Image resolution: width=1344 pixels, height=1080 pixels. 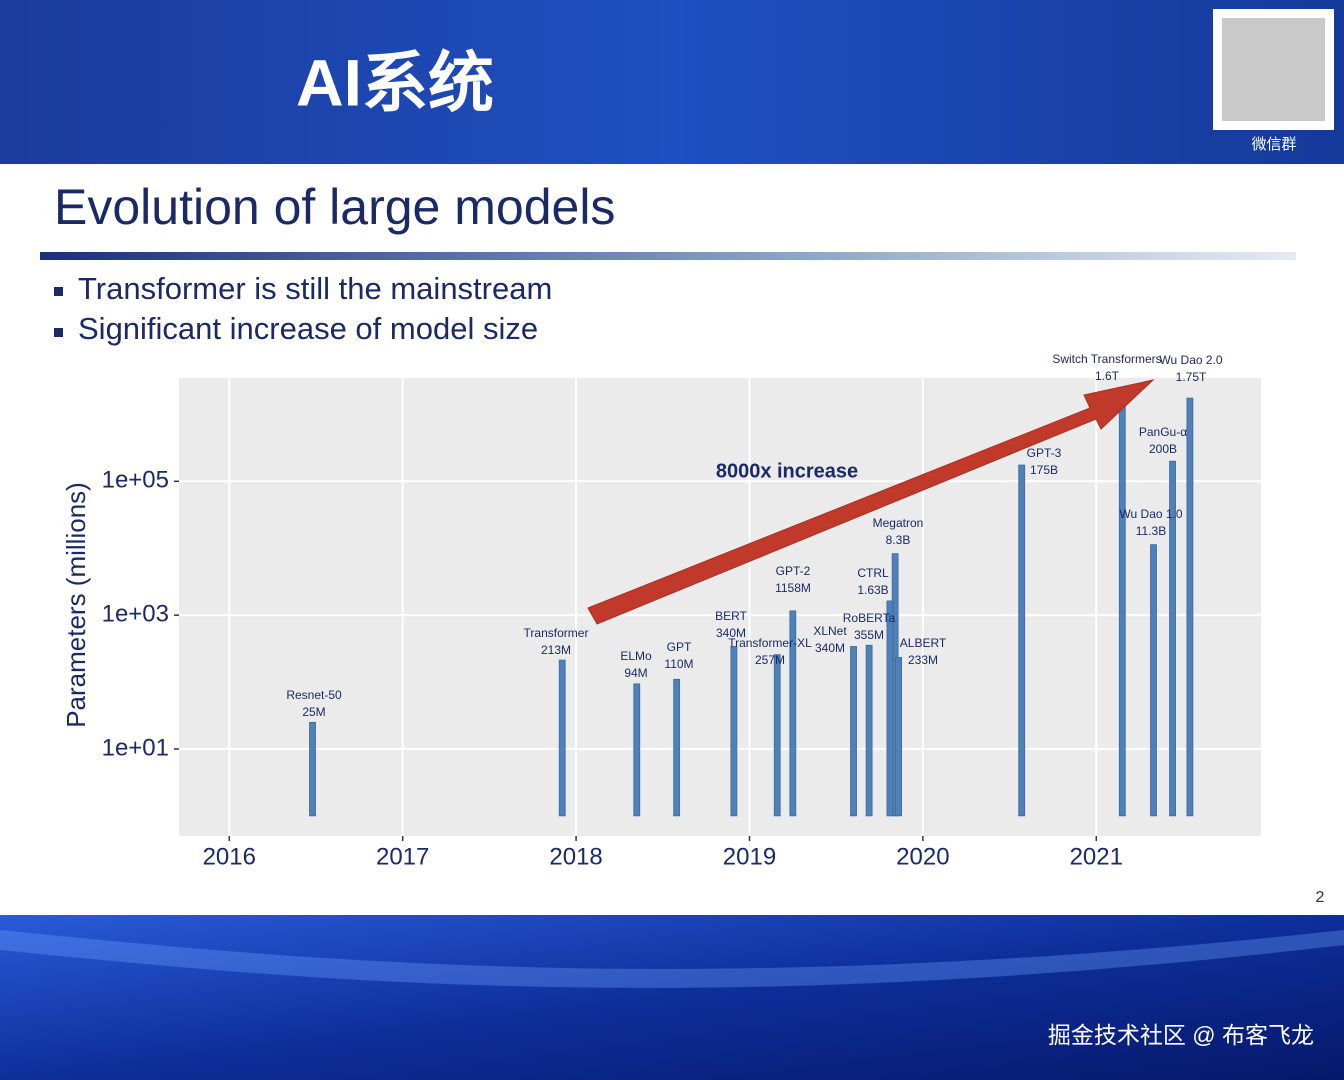 I want to click on bar-label: Resnet-50, so click(x=314, y=695).